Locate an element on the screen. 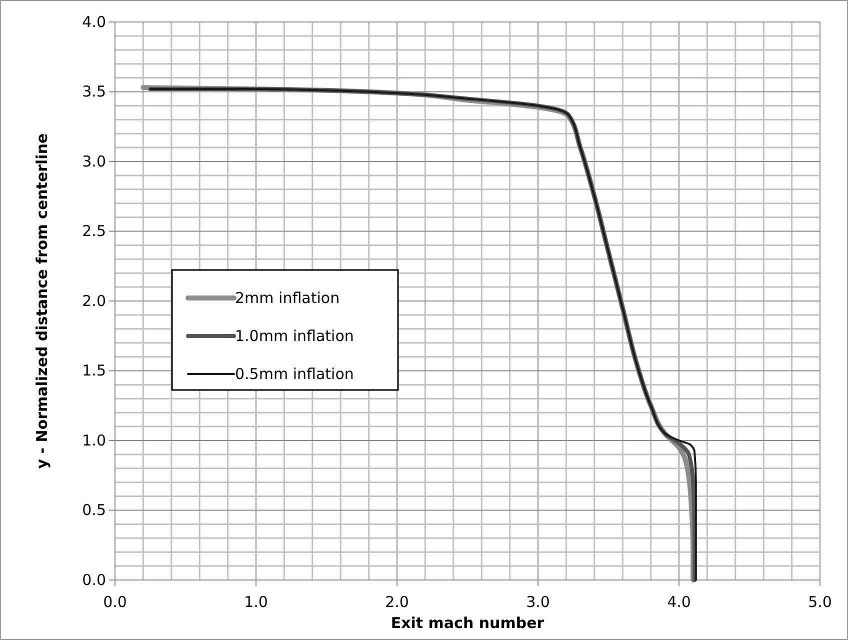  y-tick-label: 1.5 is located at coordinates (94, 371).